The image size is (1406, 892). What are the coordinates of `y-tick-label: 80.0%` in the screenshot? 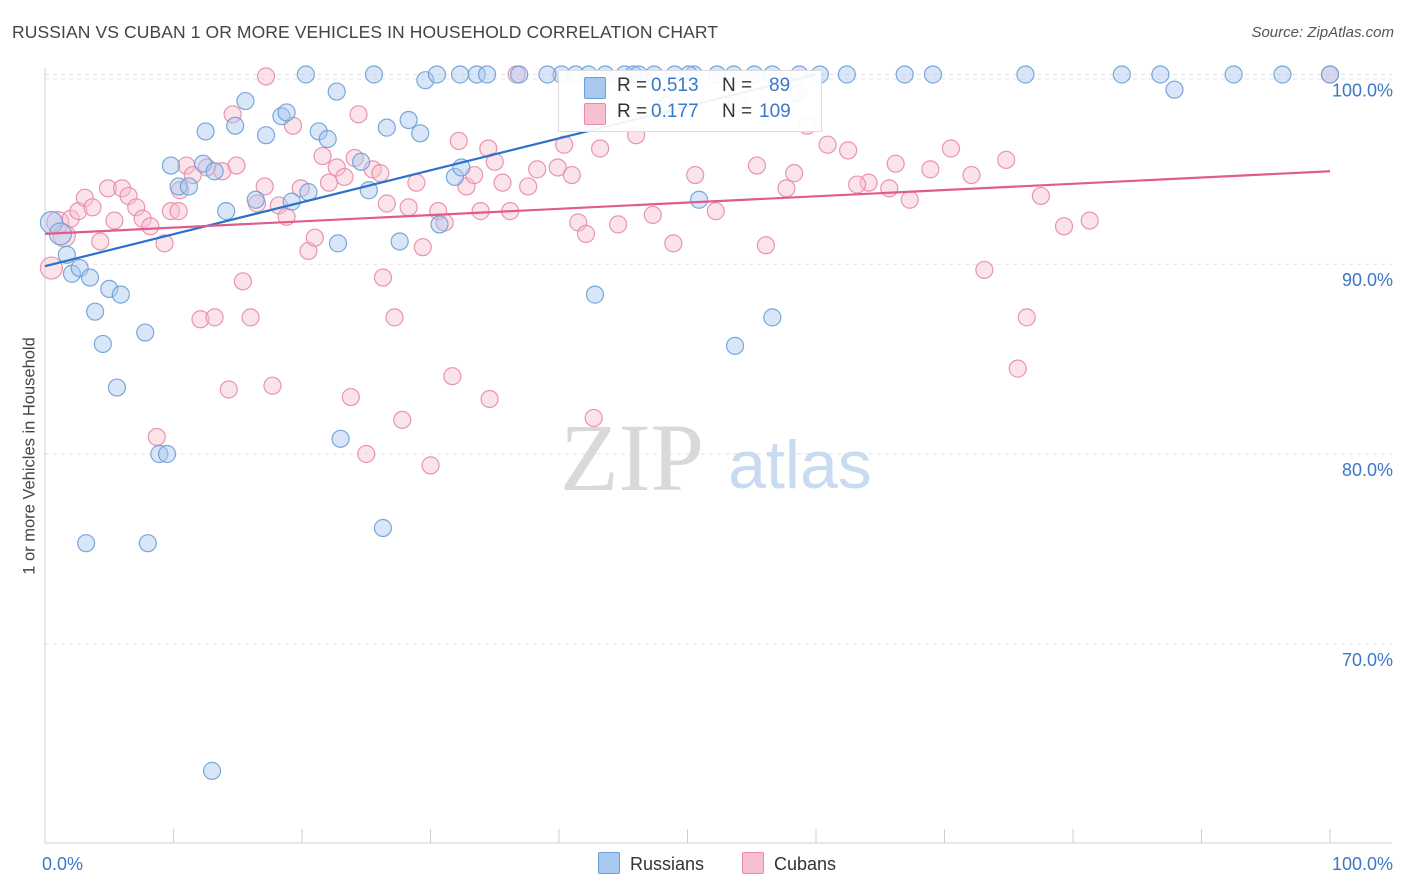 It's located at (1367, 470).